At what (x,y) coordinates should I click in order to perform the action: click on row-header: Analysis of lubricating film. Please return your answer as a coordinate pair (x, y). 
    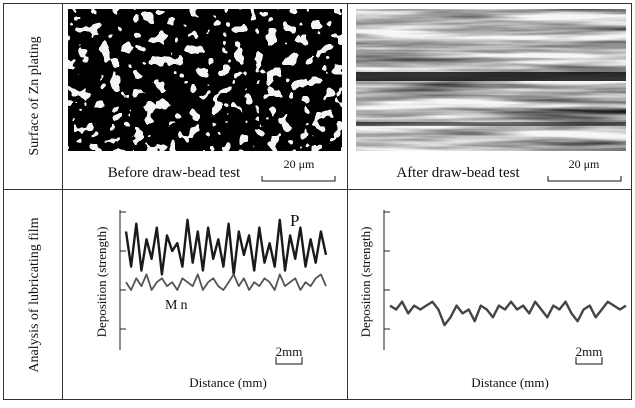
    Looking at the image, I should click on (34, 294).